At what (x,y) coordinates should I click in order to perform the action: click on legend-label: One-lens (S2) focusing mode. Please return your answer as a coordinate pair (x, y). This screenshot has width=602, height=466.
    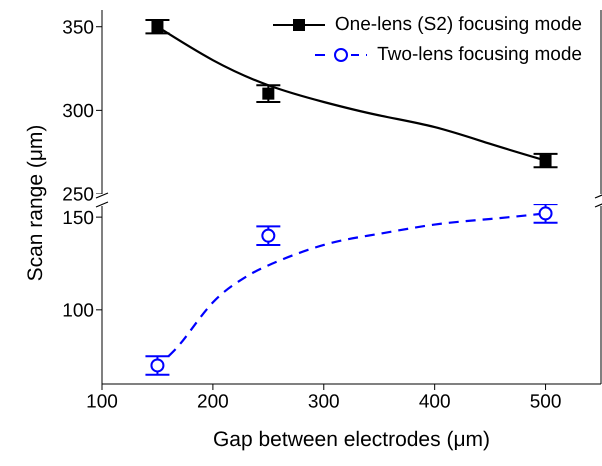
    Looking at the image, I should click on (458, 25).